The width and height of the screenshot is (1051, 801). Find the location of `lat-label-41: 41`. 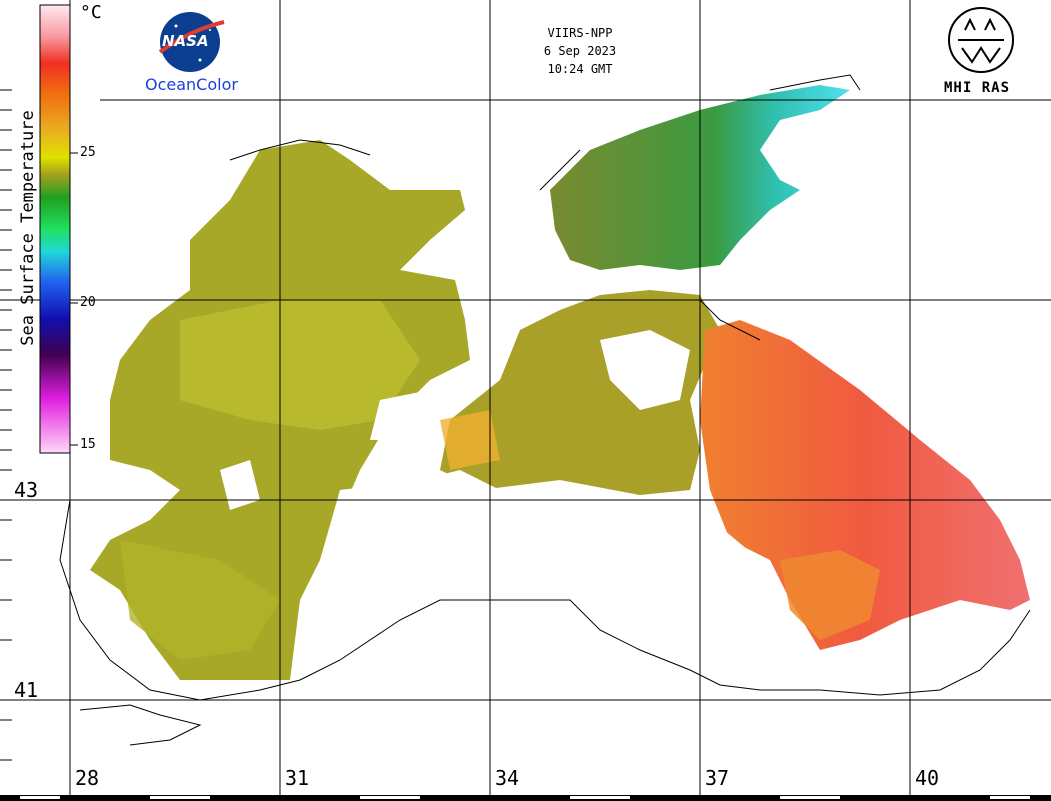

lat-label-41: 41 is located at coordinates (26, 690).